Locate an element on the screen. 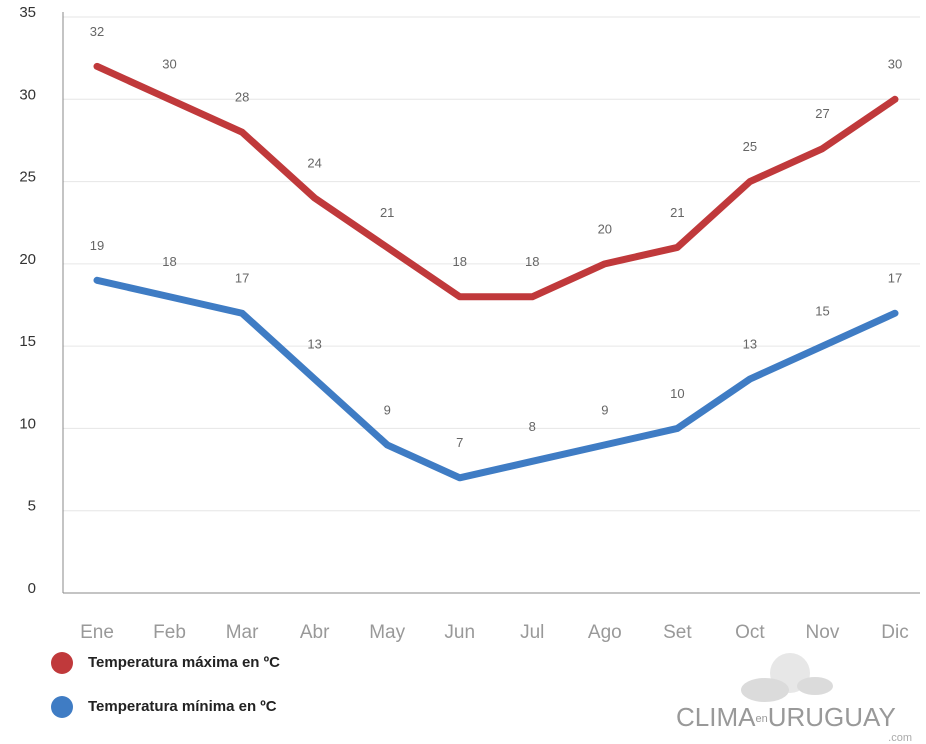  x-tick-label: Abr is located at coordinates (315, 632).